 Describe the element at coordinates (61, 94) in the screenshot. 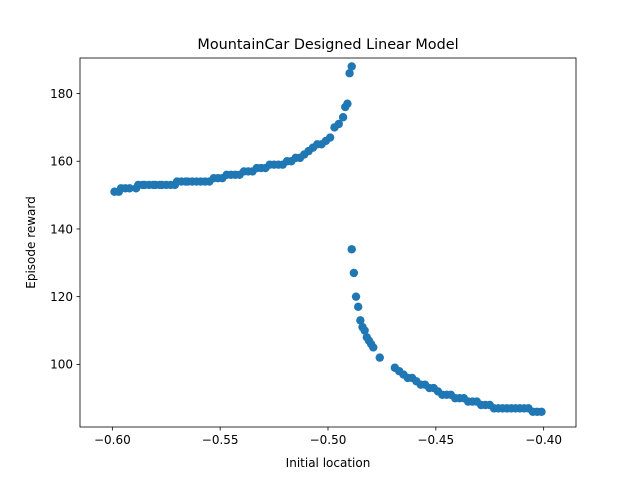

I see `y-tick-label: 180` at that location.